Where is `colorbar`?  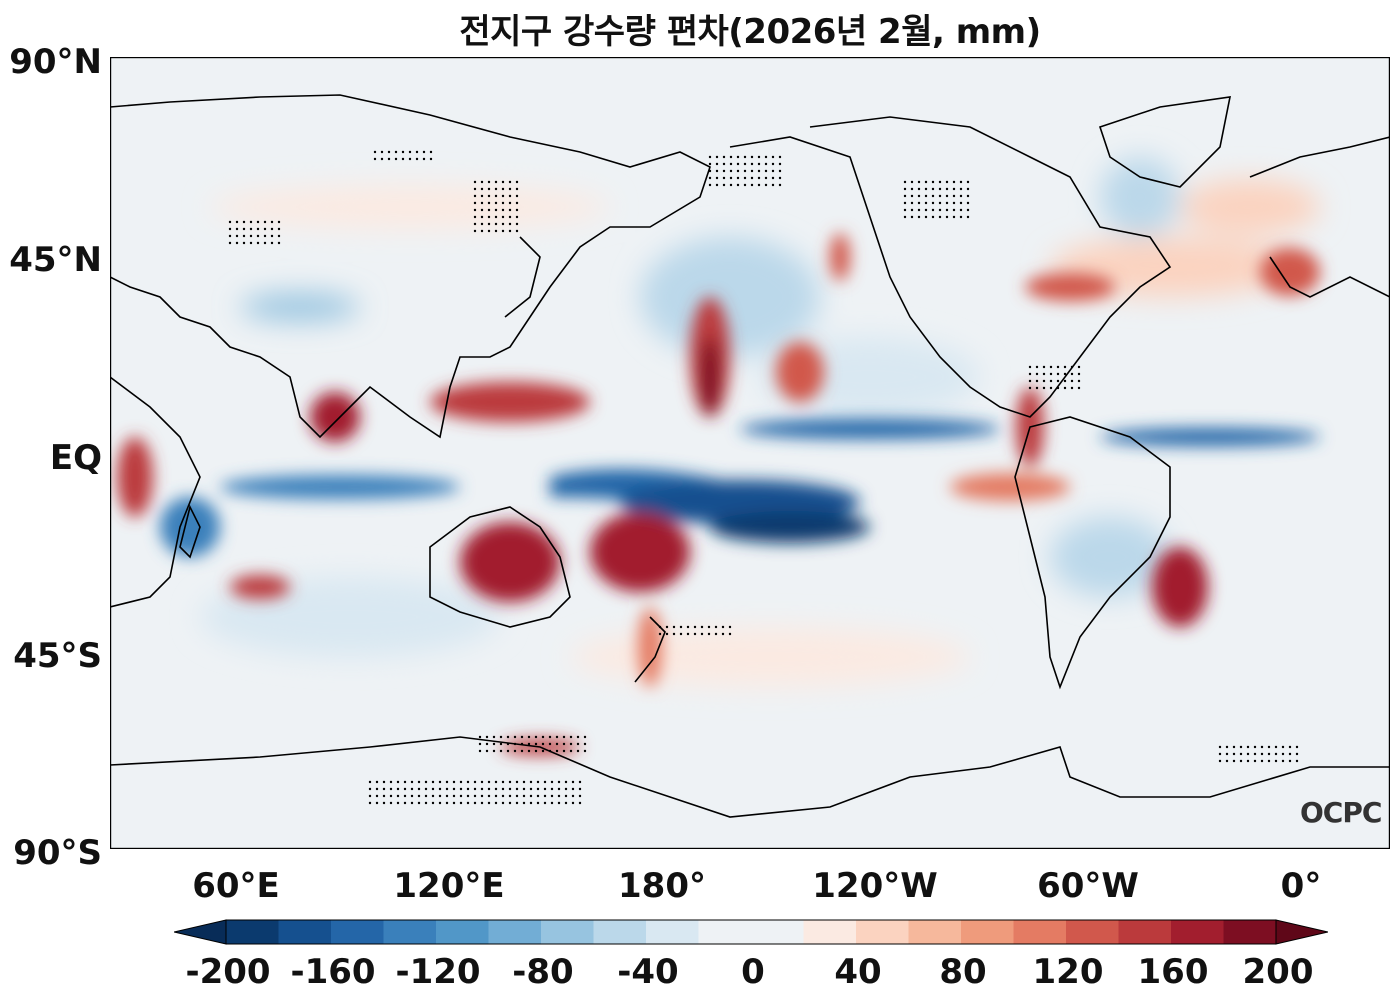 colorbar is located at coordinates (751, 932).